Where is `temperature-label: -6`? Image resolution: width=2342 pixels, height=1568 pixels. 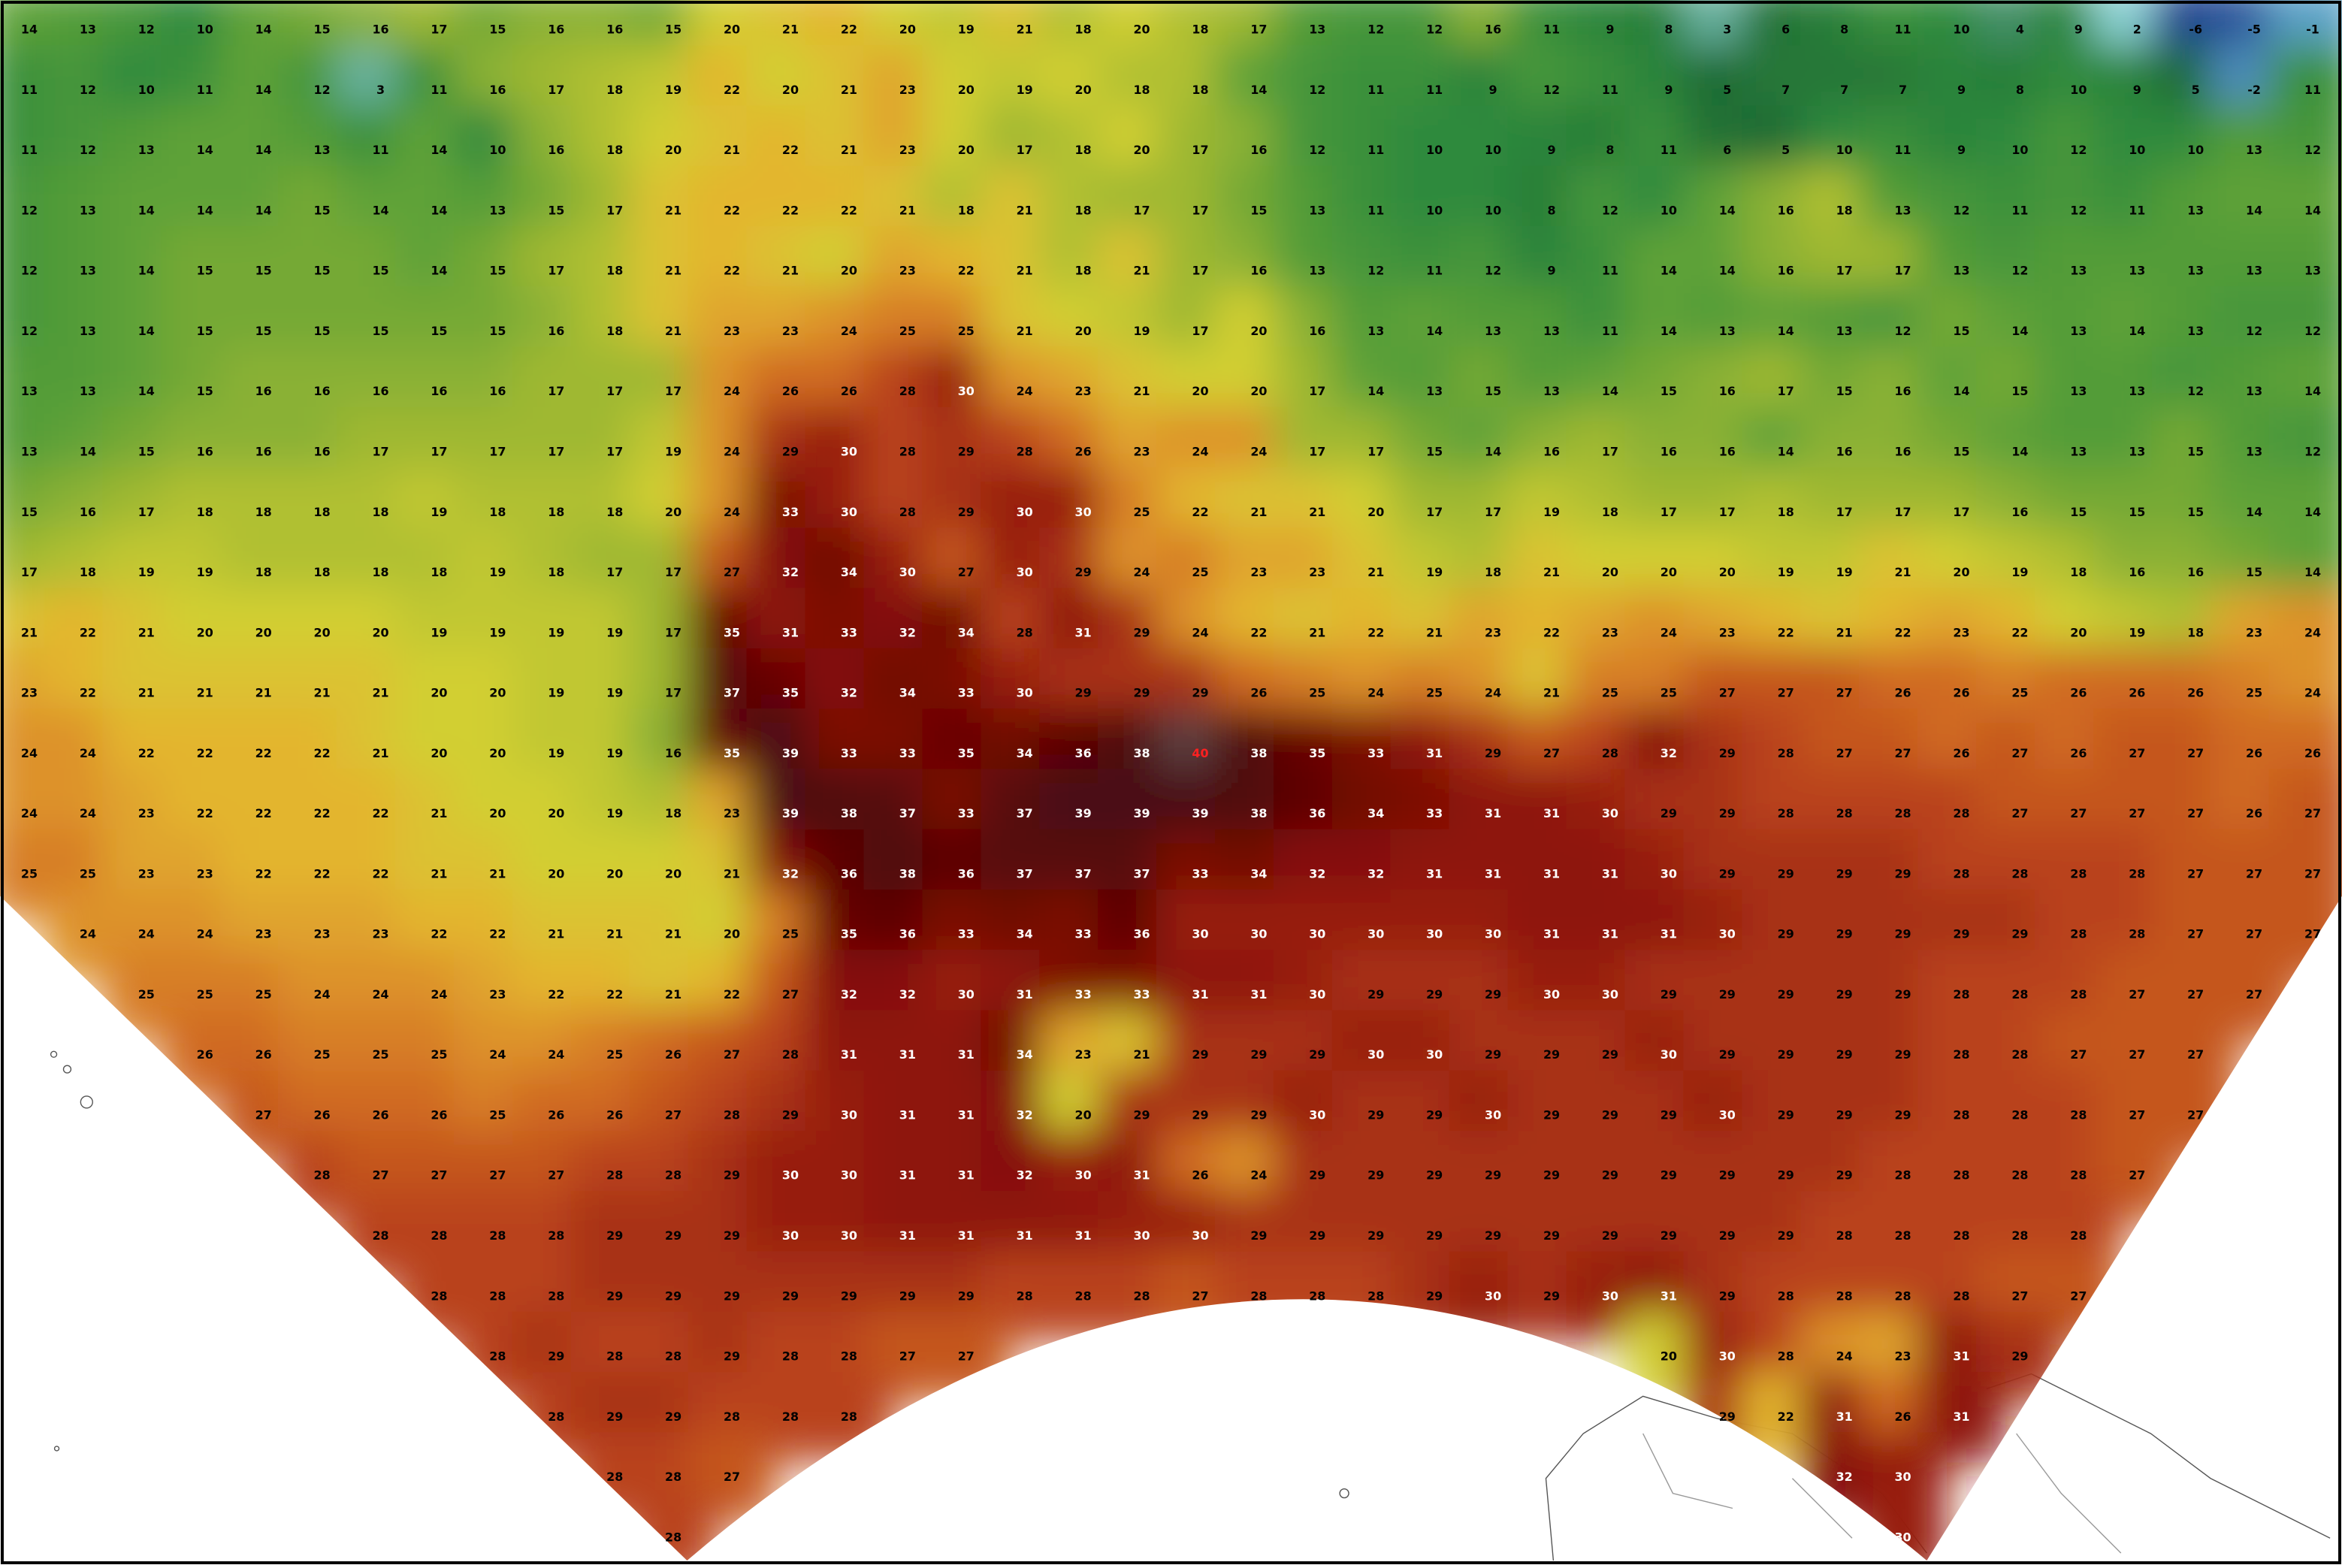 temperature-label: -6 is located at coordinates (2195, 30).